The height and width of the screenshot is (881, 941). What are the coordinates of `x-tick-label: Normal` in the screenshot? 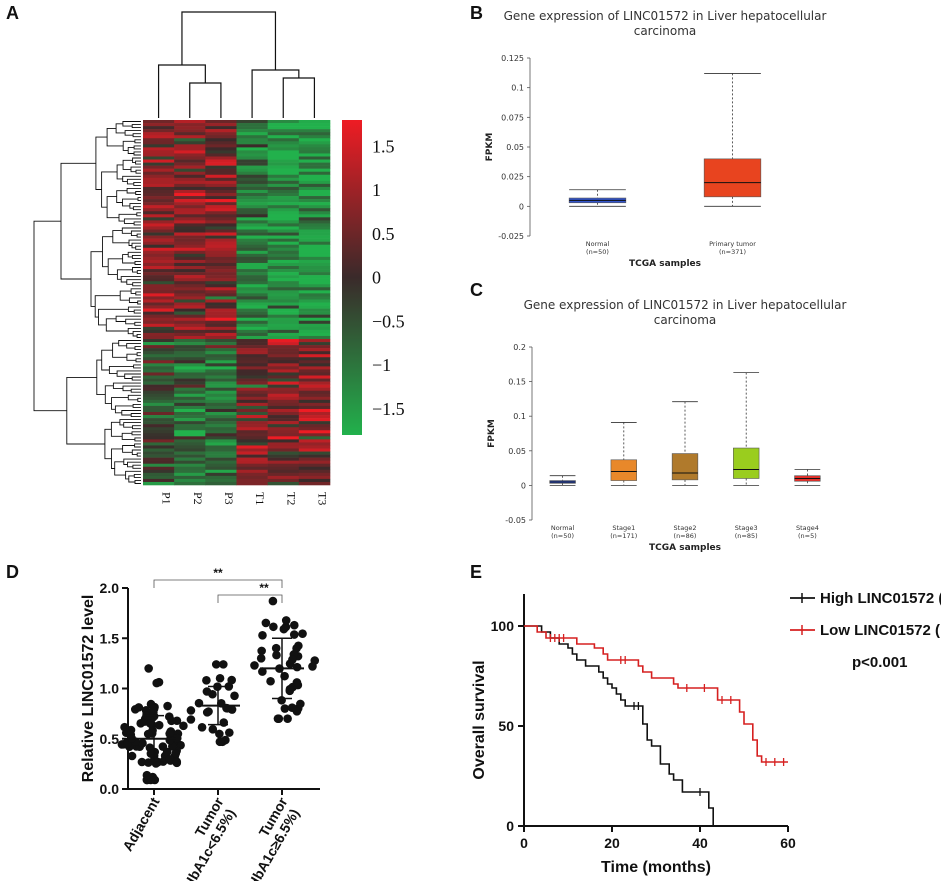 It's located at (598, 244).